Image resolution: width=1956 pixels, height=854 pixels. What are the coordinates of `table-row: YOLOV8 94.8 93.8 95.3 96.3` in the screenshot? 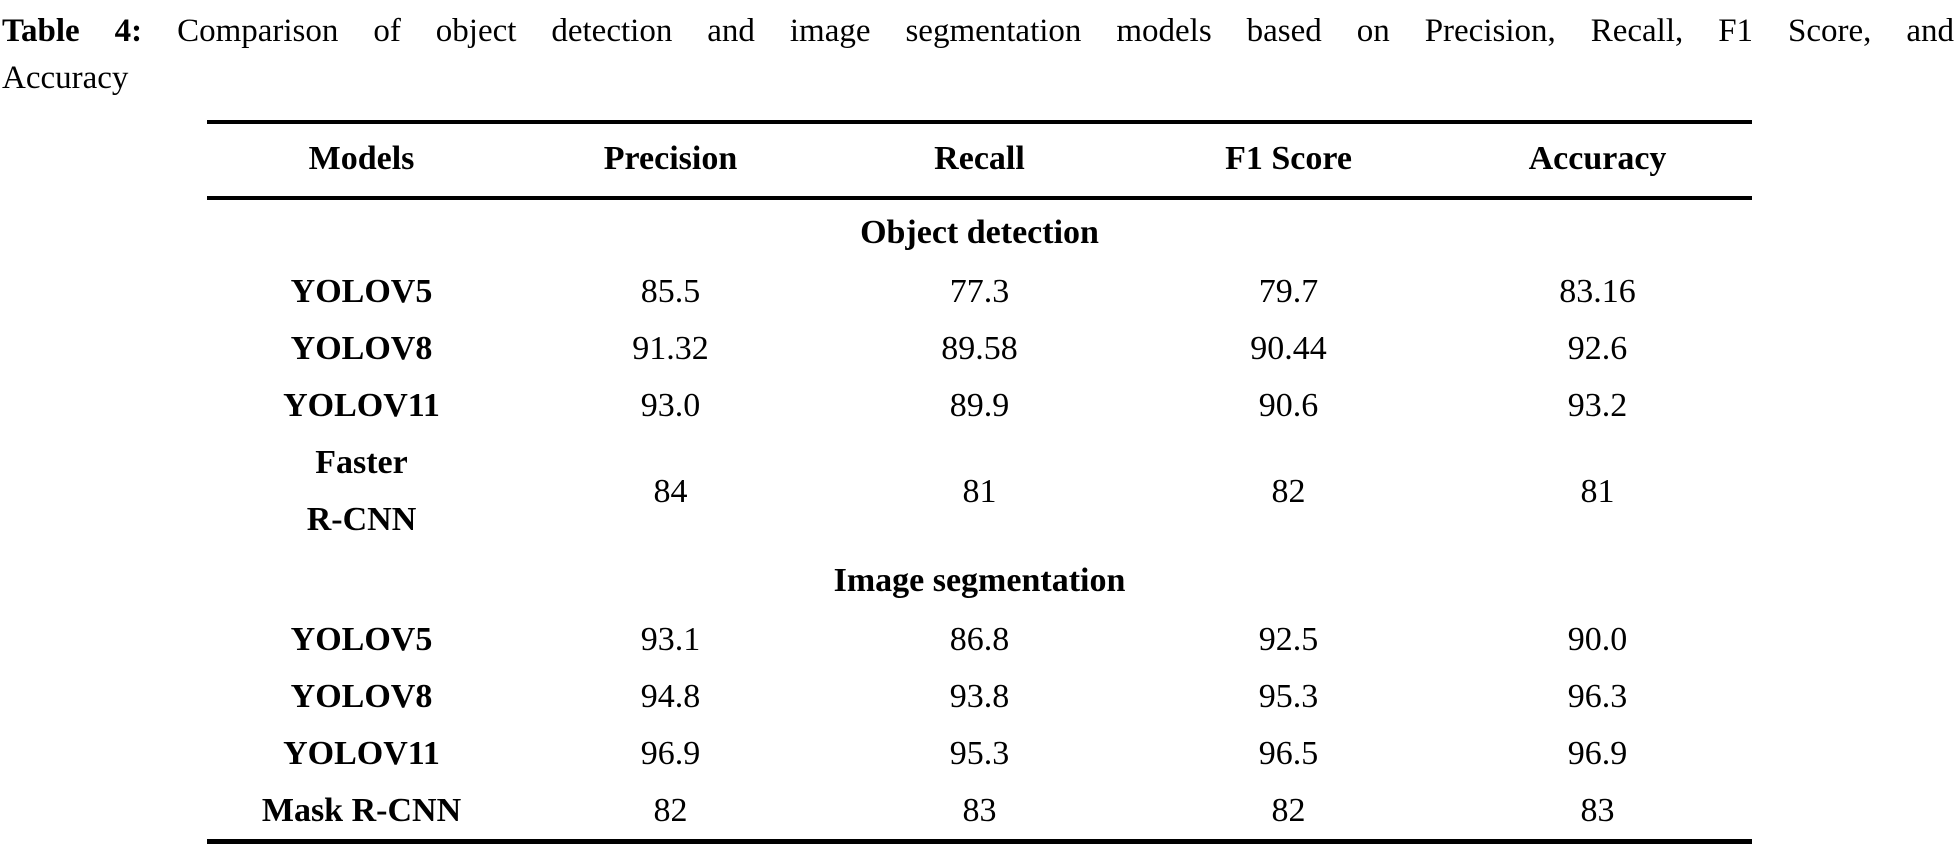 It's located at (979, 696).